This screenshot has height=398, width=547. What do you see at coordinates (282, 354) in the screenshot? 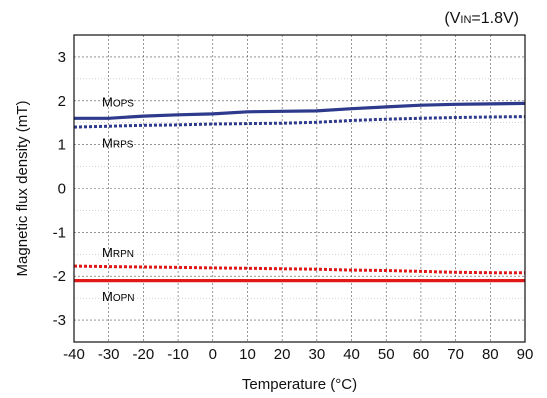
I see `x-tick-label: 20` at bounding box center [282, 354].